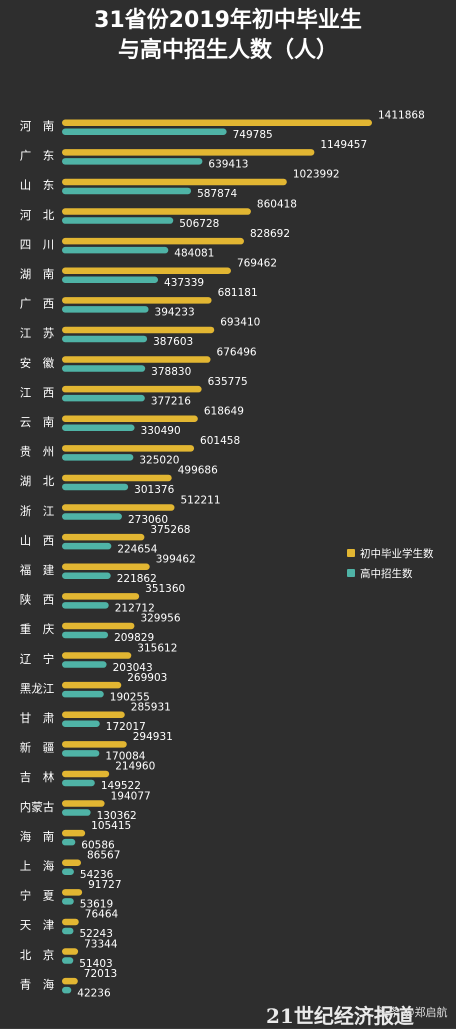  I want to click on data-label-enrollment: 325020, so click(159, 461).